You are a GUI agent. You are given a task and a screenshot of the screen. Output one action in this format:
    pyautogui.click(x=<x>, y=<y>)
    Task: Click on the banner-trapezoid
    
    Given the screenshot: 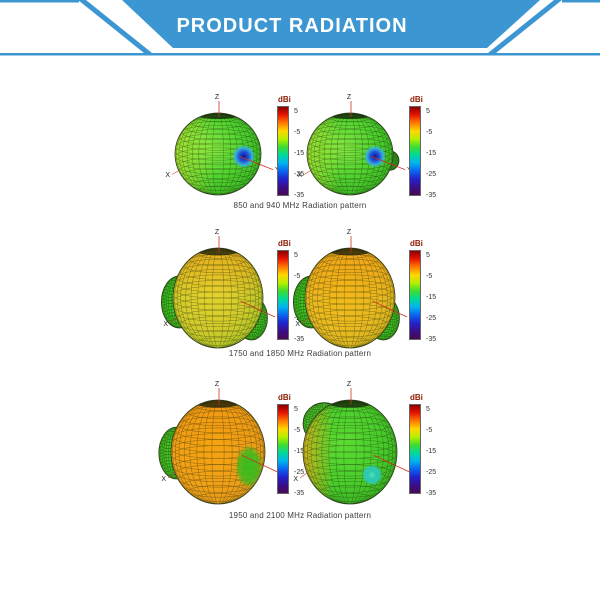 What is the action you would take?
    pyautogui.click(x=331, y=24)
    